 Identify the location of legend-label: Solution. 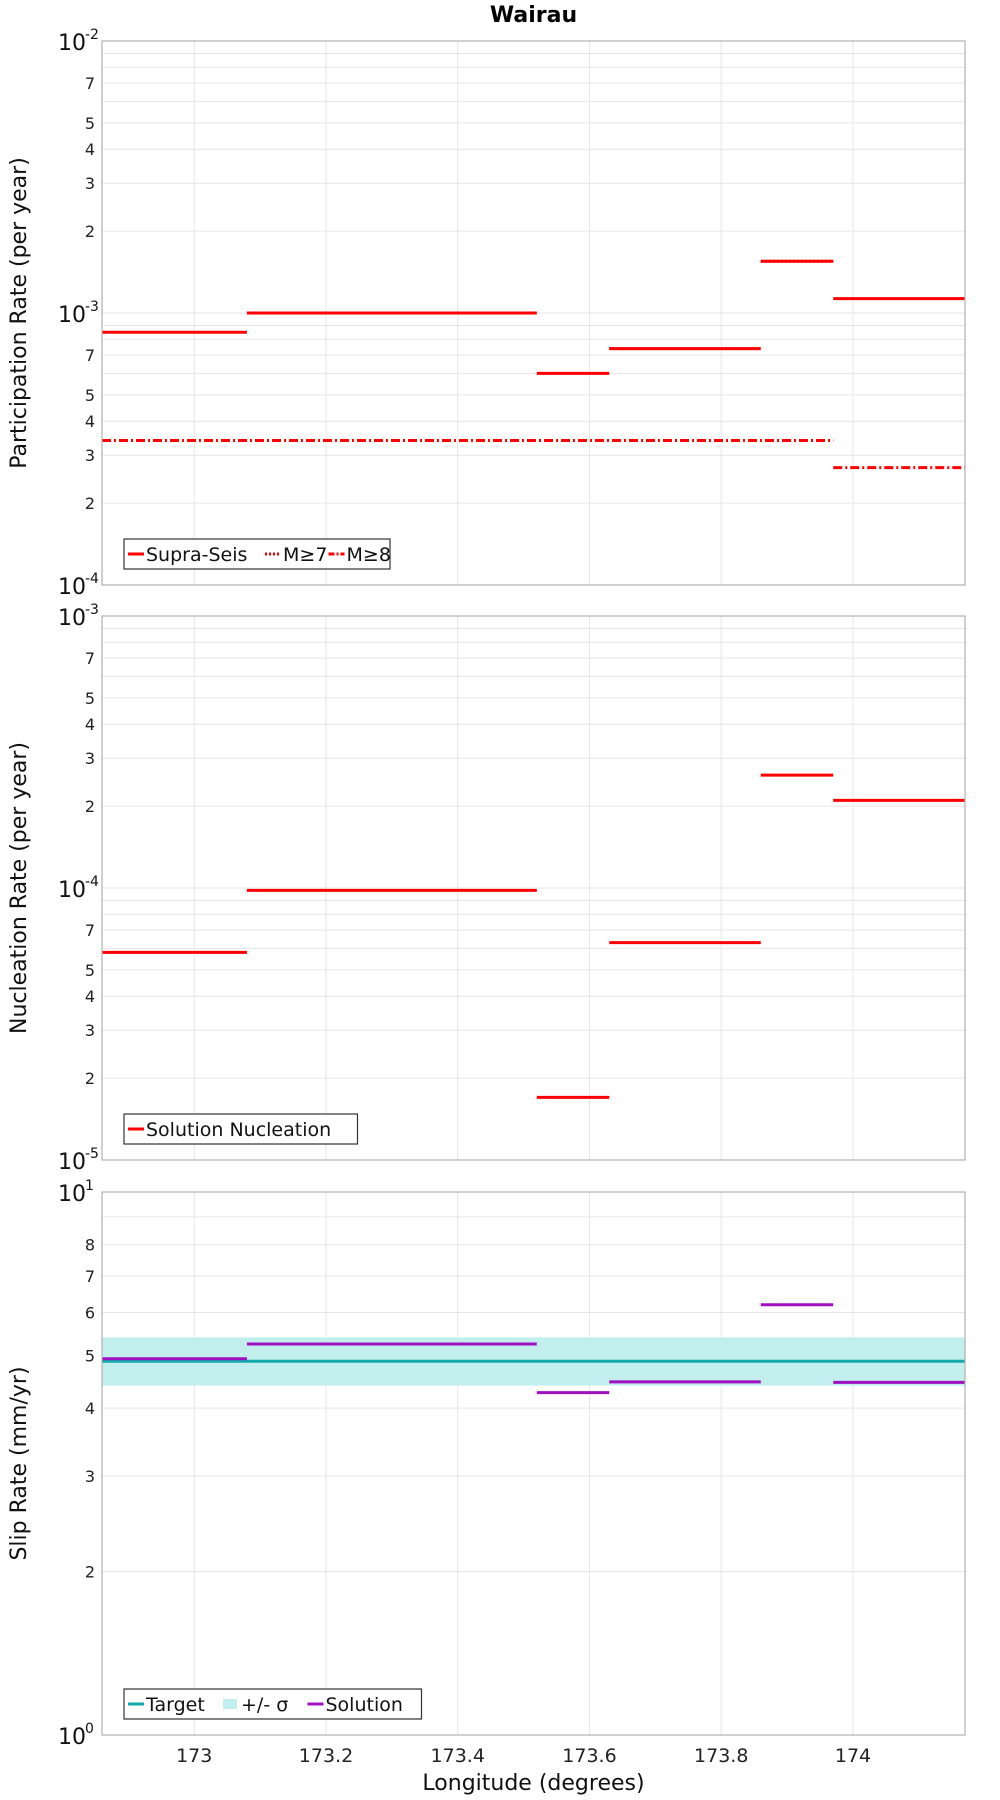
(364, 1705).